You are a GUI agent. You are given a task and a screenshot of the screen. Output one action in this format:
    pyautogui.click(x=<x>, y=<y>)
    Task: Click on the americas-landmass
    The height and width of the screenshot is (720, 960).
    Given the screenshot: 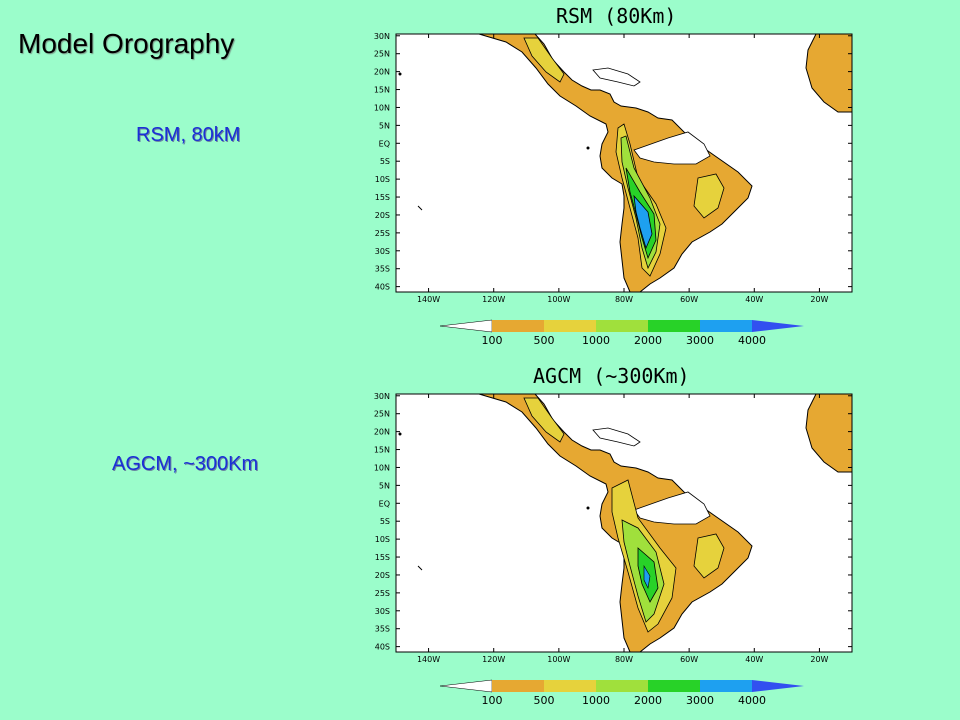 What is the action you would take?
    pyautogui.click(x=615, y=163)
    